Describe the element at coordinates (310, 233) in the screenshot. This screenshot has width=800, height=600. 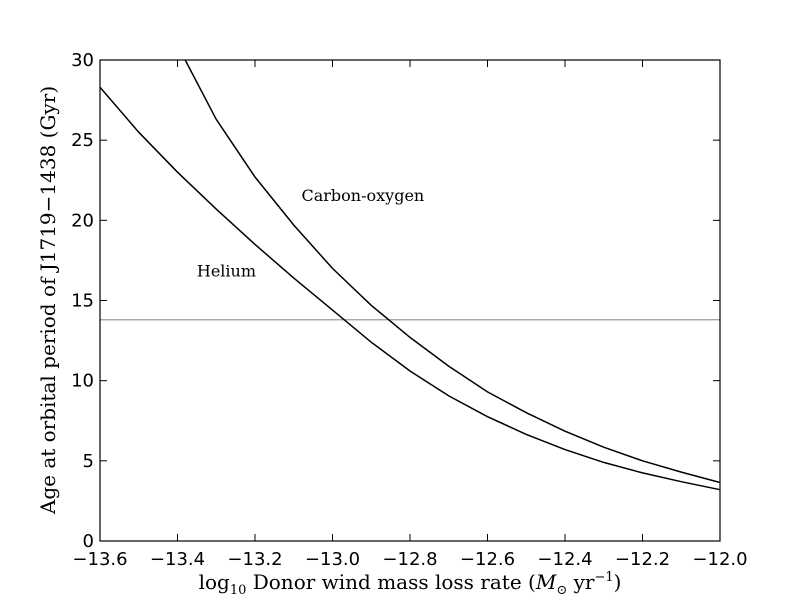
I see `annotations: Carbon-oxygen Helium` at that location.